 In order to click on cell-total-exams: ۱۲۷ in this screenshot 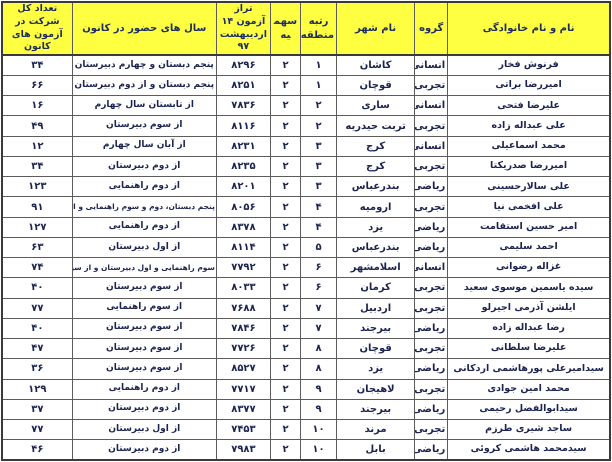, I will do `click(37, 227)`.